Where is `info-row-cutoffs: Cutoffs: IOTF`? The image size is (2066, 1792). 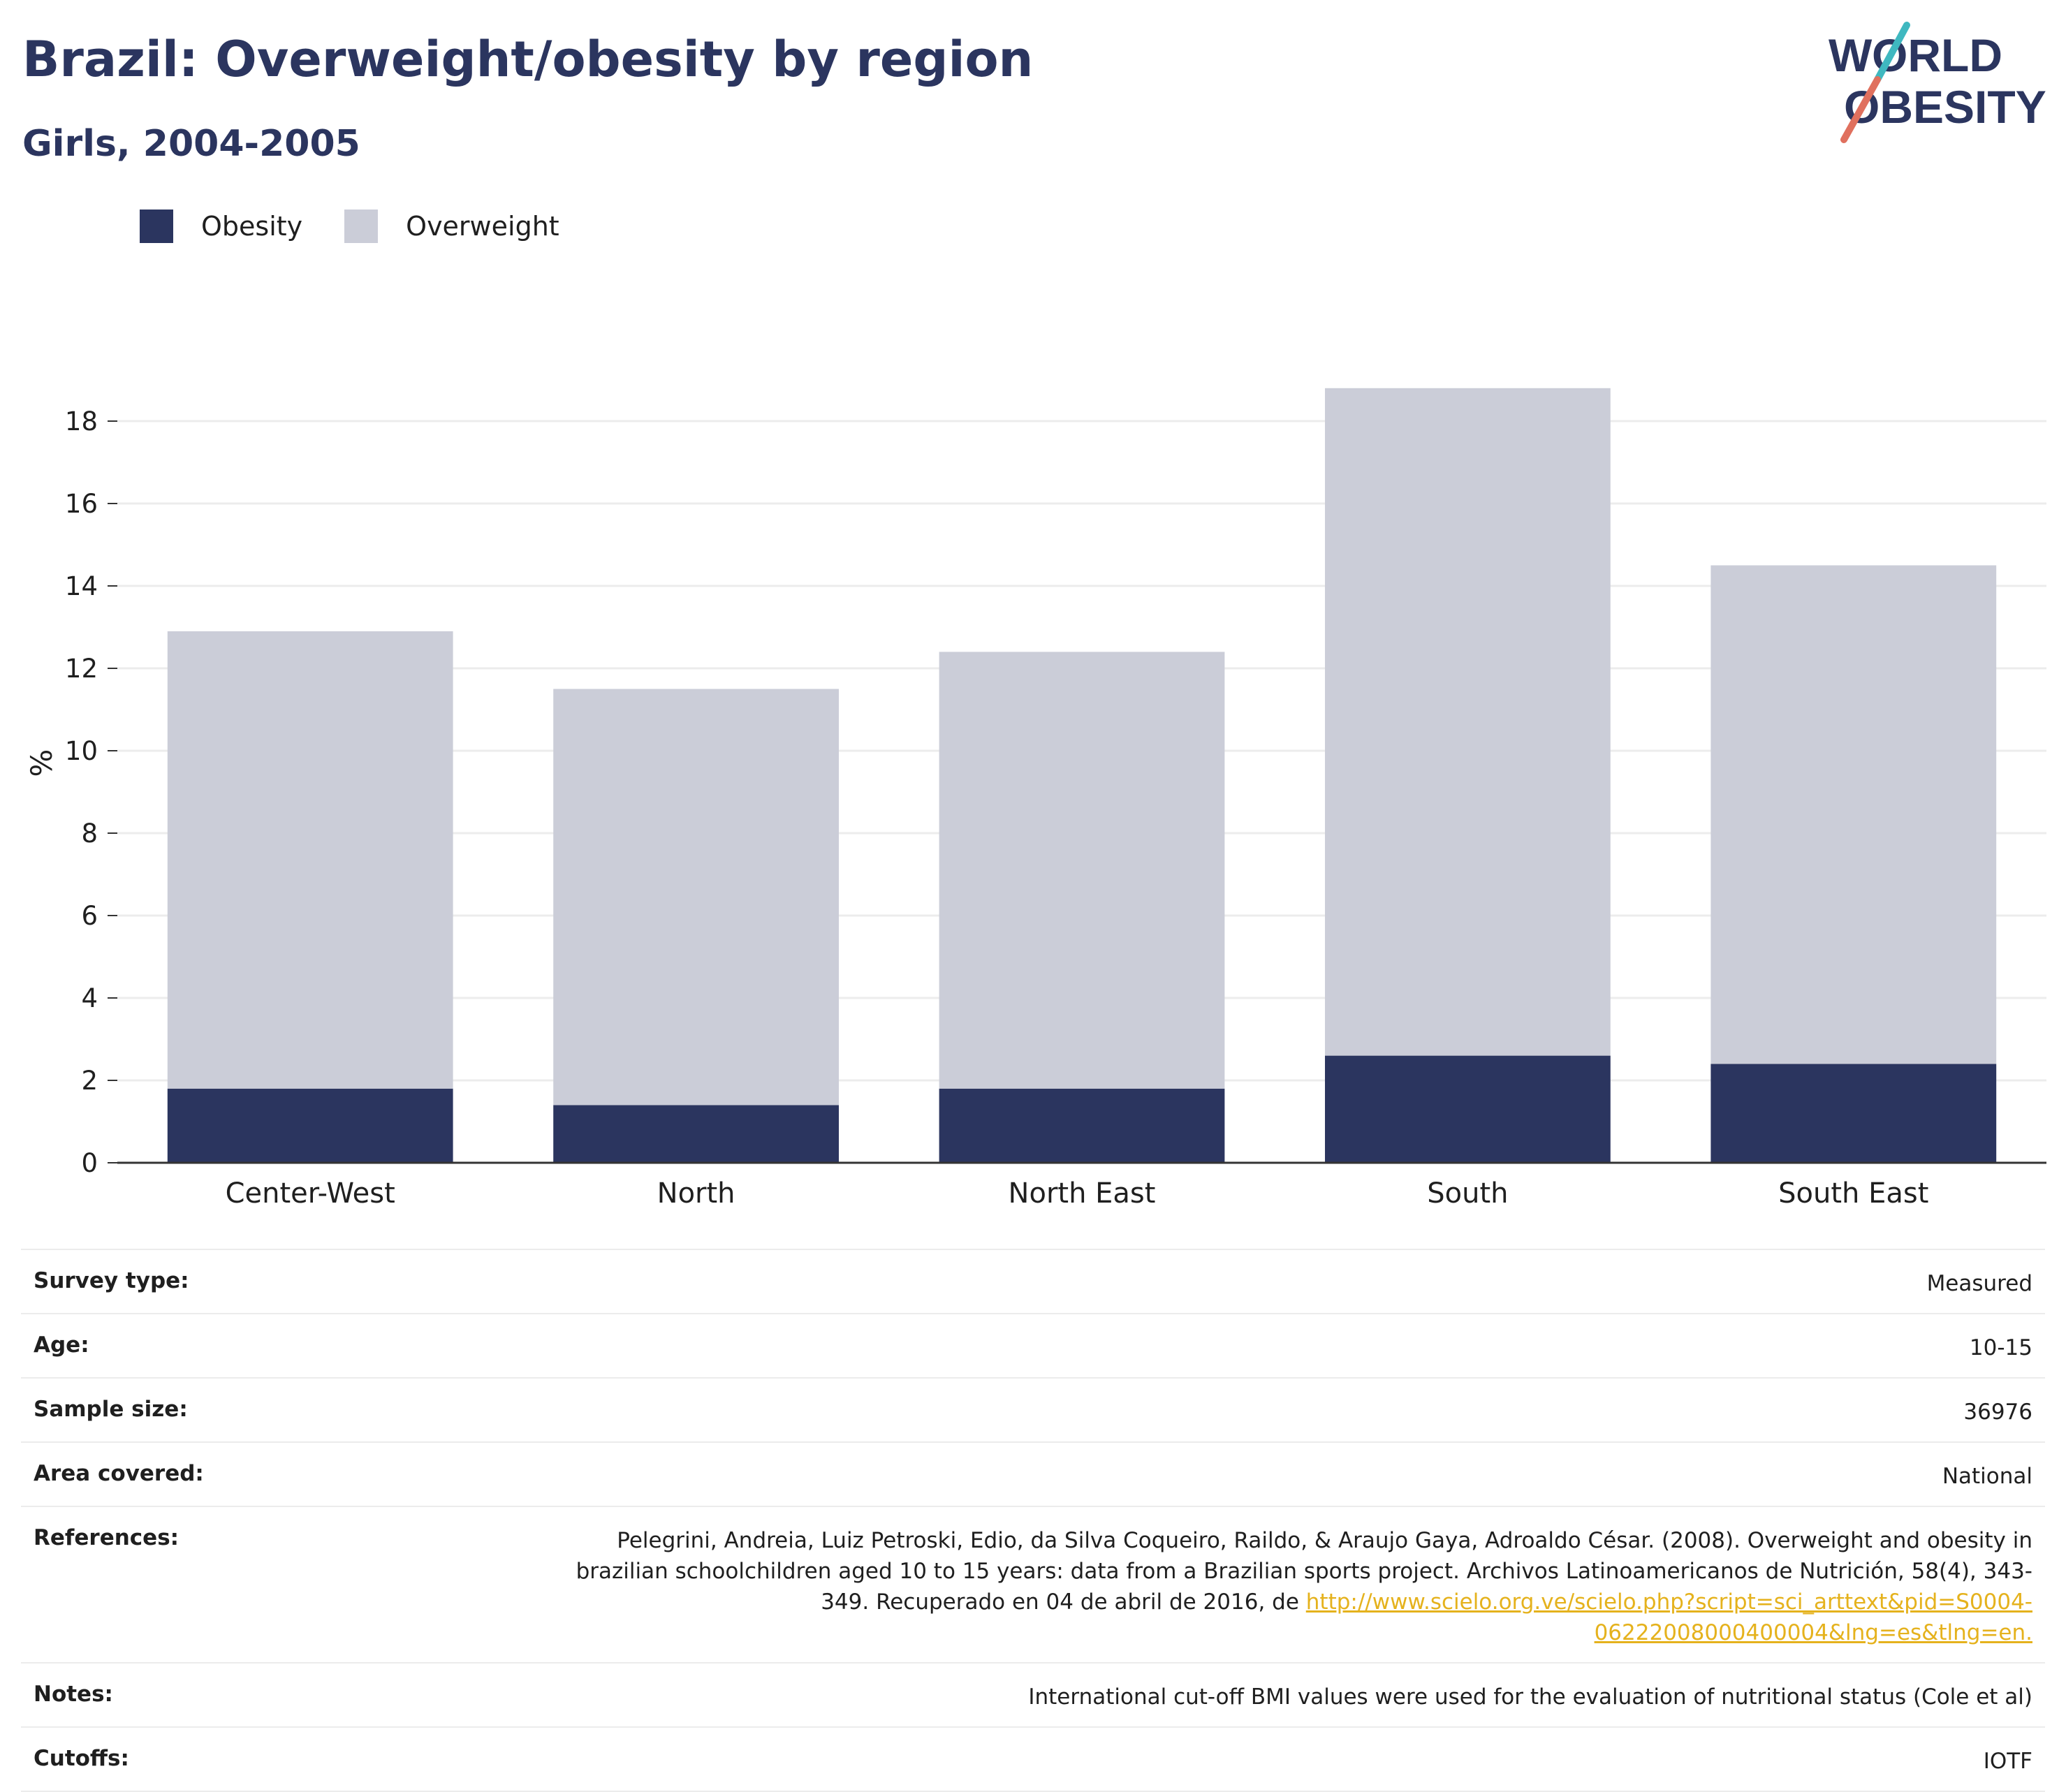
info-row-cutoffs: Cutoffs: IOTF is located at coordinates (1033, 1760).